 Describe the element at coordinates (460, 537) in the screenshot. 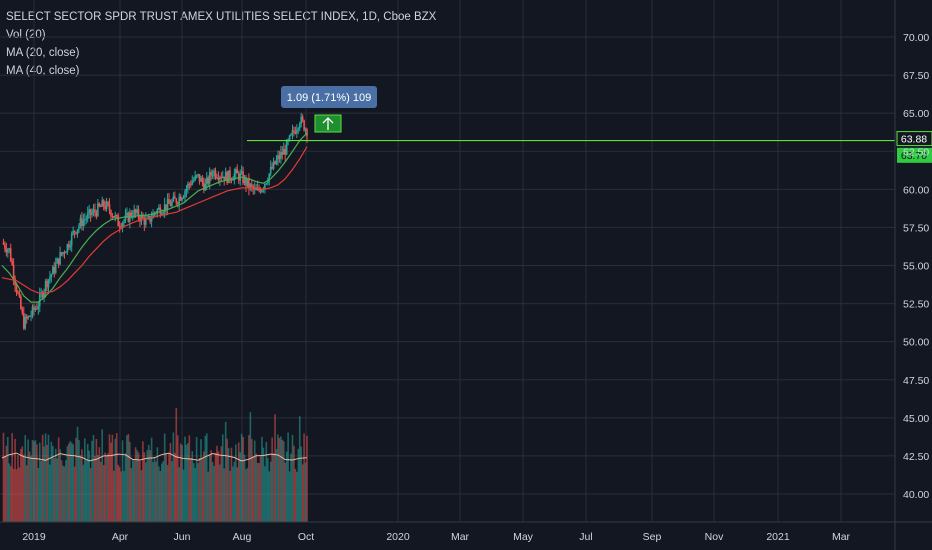

I see `x-tick-label: Mar` at that location.